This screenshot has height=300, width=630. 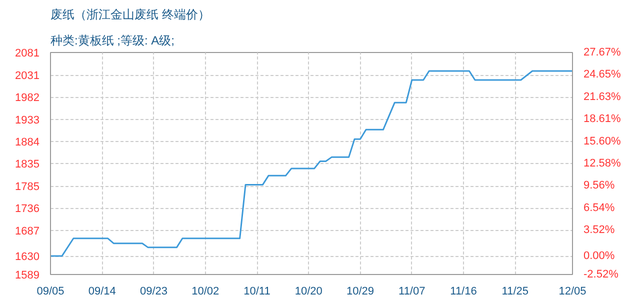 What do you see at coordinates (412, 292) in the screenshot?
I see `x-tick-label: 11/07` at bounding box center [412, 292].